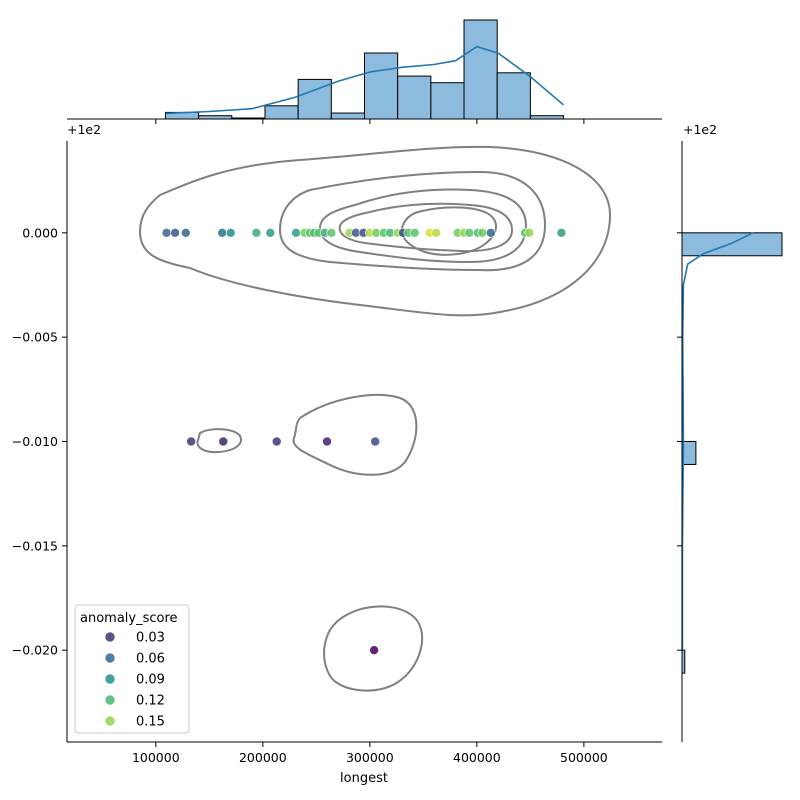 This screenshot has width=800, height=800. Describe the element at coordinates (40, 232) in the screenshot. I see `y-tick-label: 0.000` at that location.